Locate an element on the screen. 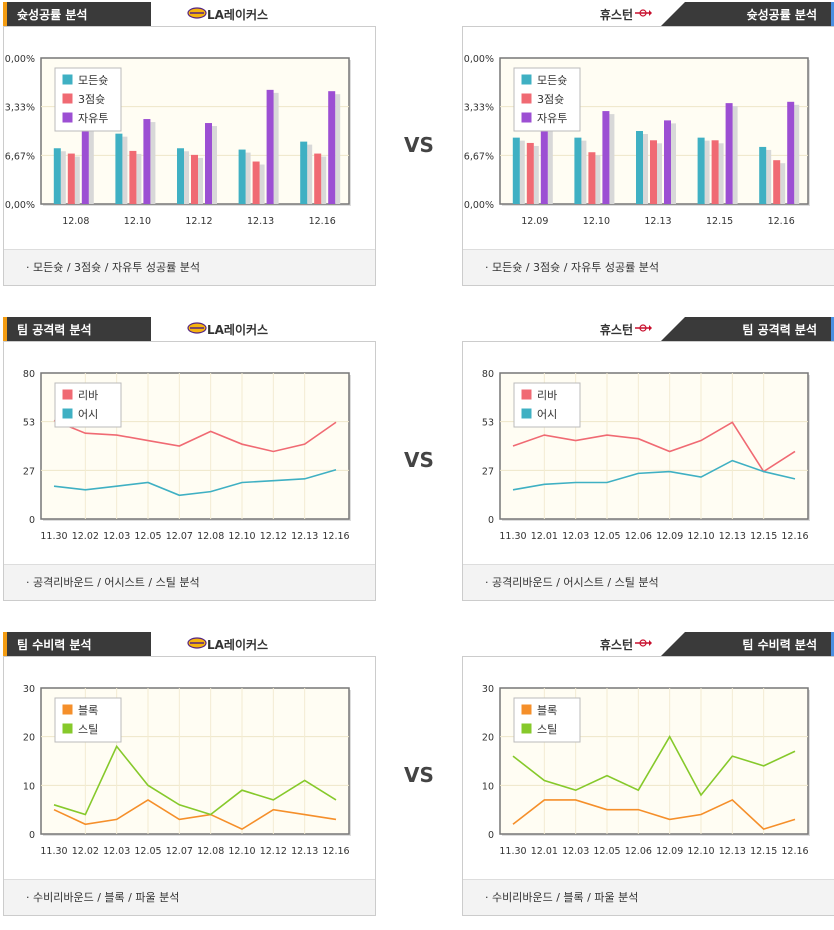  x-tick-label: 12.07 is located at coordinates (179, 536).